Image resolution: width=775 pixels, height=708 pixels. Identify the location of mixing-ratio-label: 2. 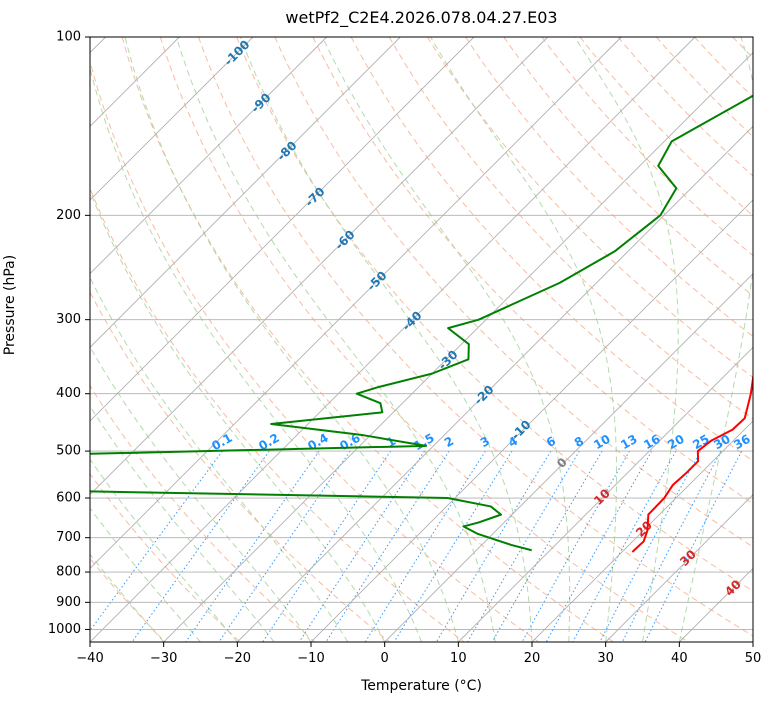
(449, 442).